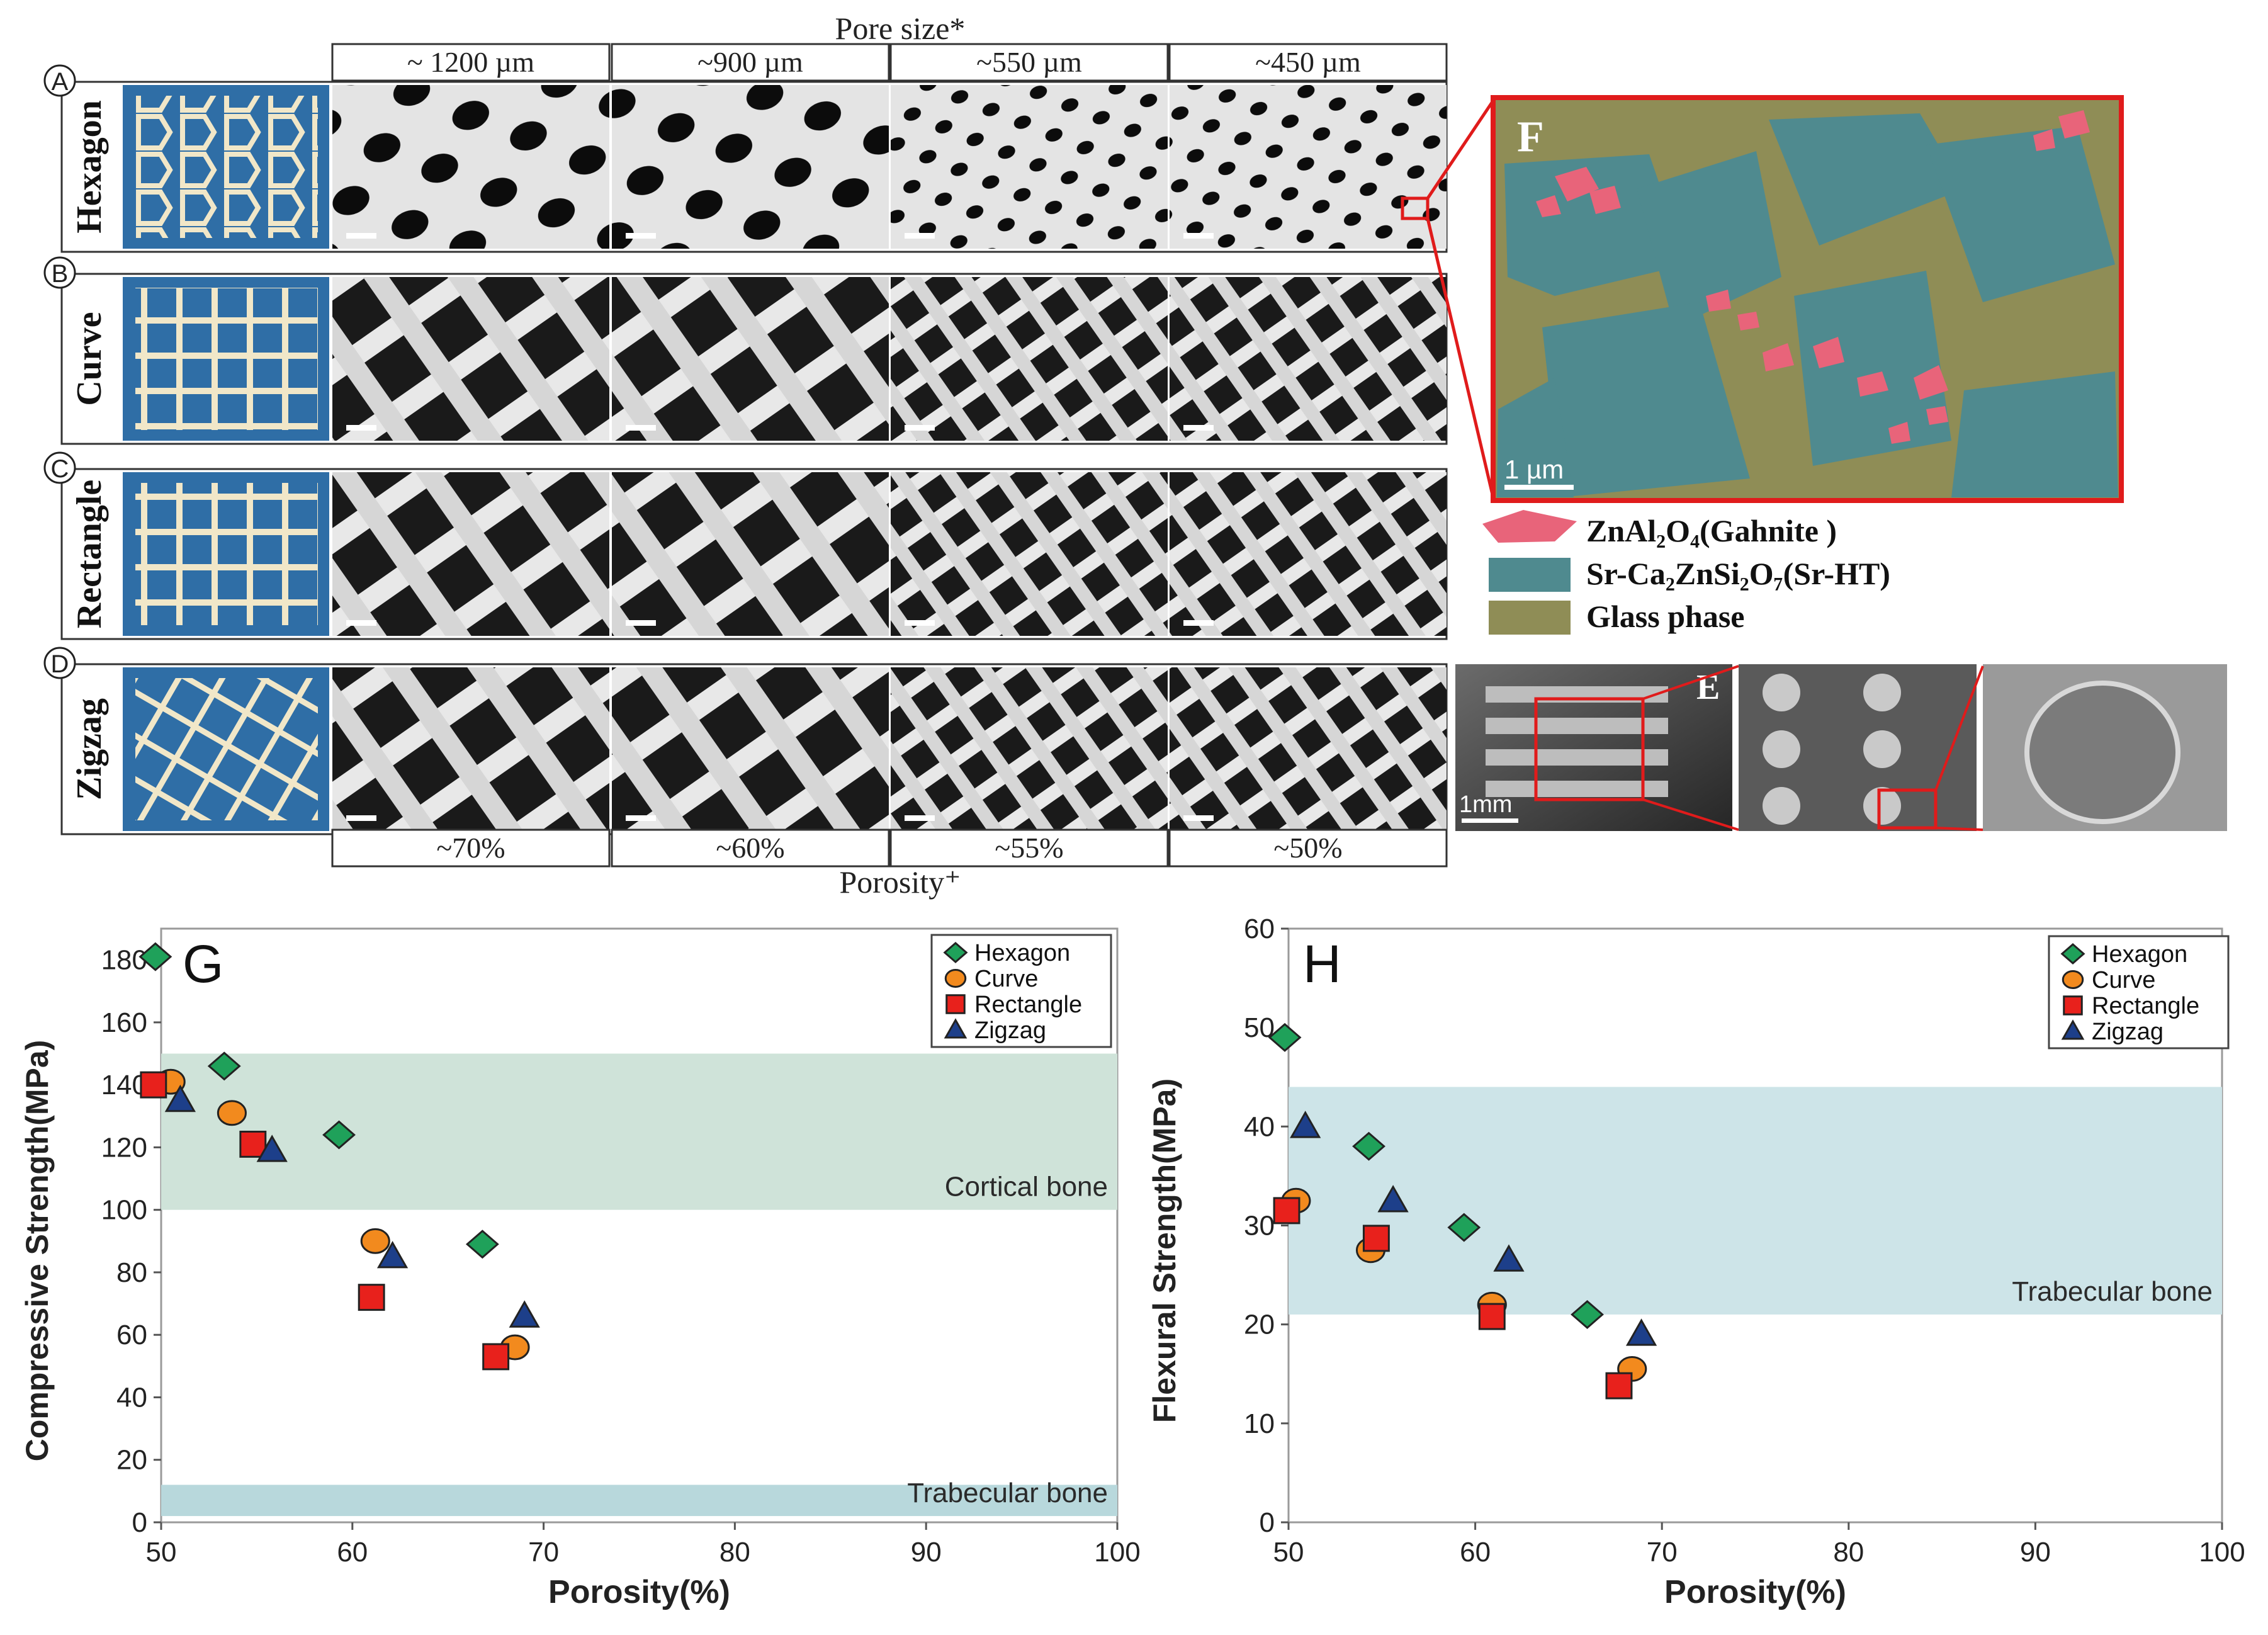 The height and width of the screenshot is (1635, 2268). What do you see at coordinates (1026, 1187) in the screenshot?
I see `bone-band-label: Cortical bone` at bounding box center [1026, 1187].